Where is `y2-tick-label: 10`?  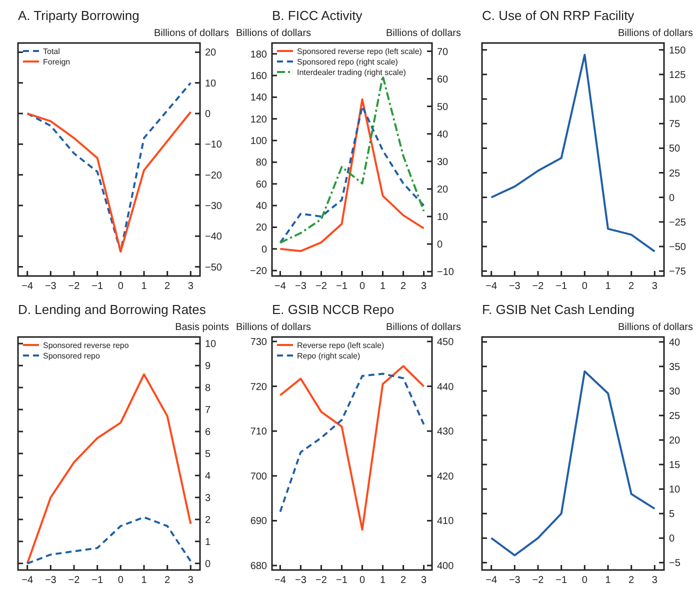 y2-tick-label: 10 is located at coordinates (443, 218).